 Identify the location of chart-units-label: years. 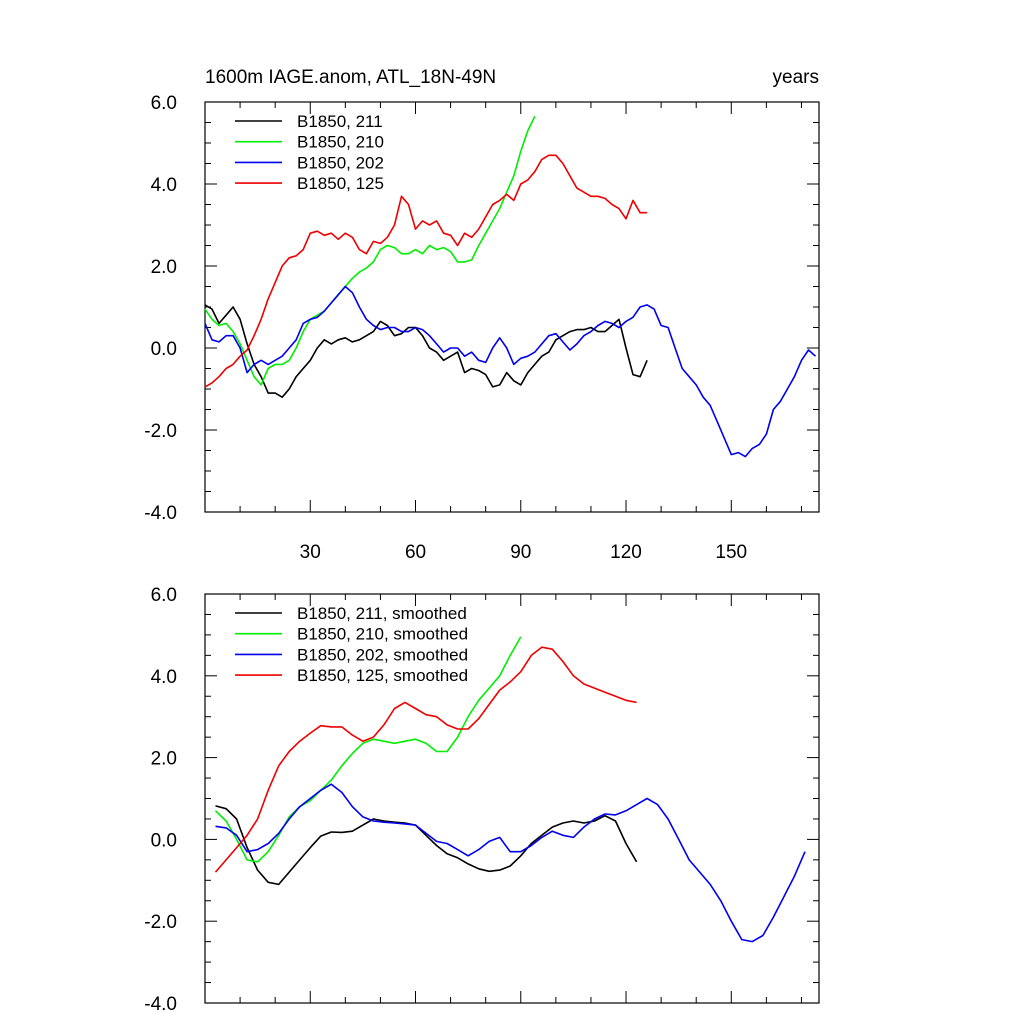
(796, 77).